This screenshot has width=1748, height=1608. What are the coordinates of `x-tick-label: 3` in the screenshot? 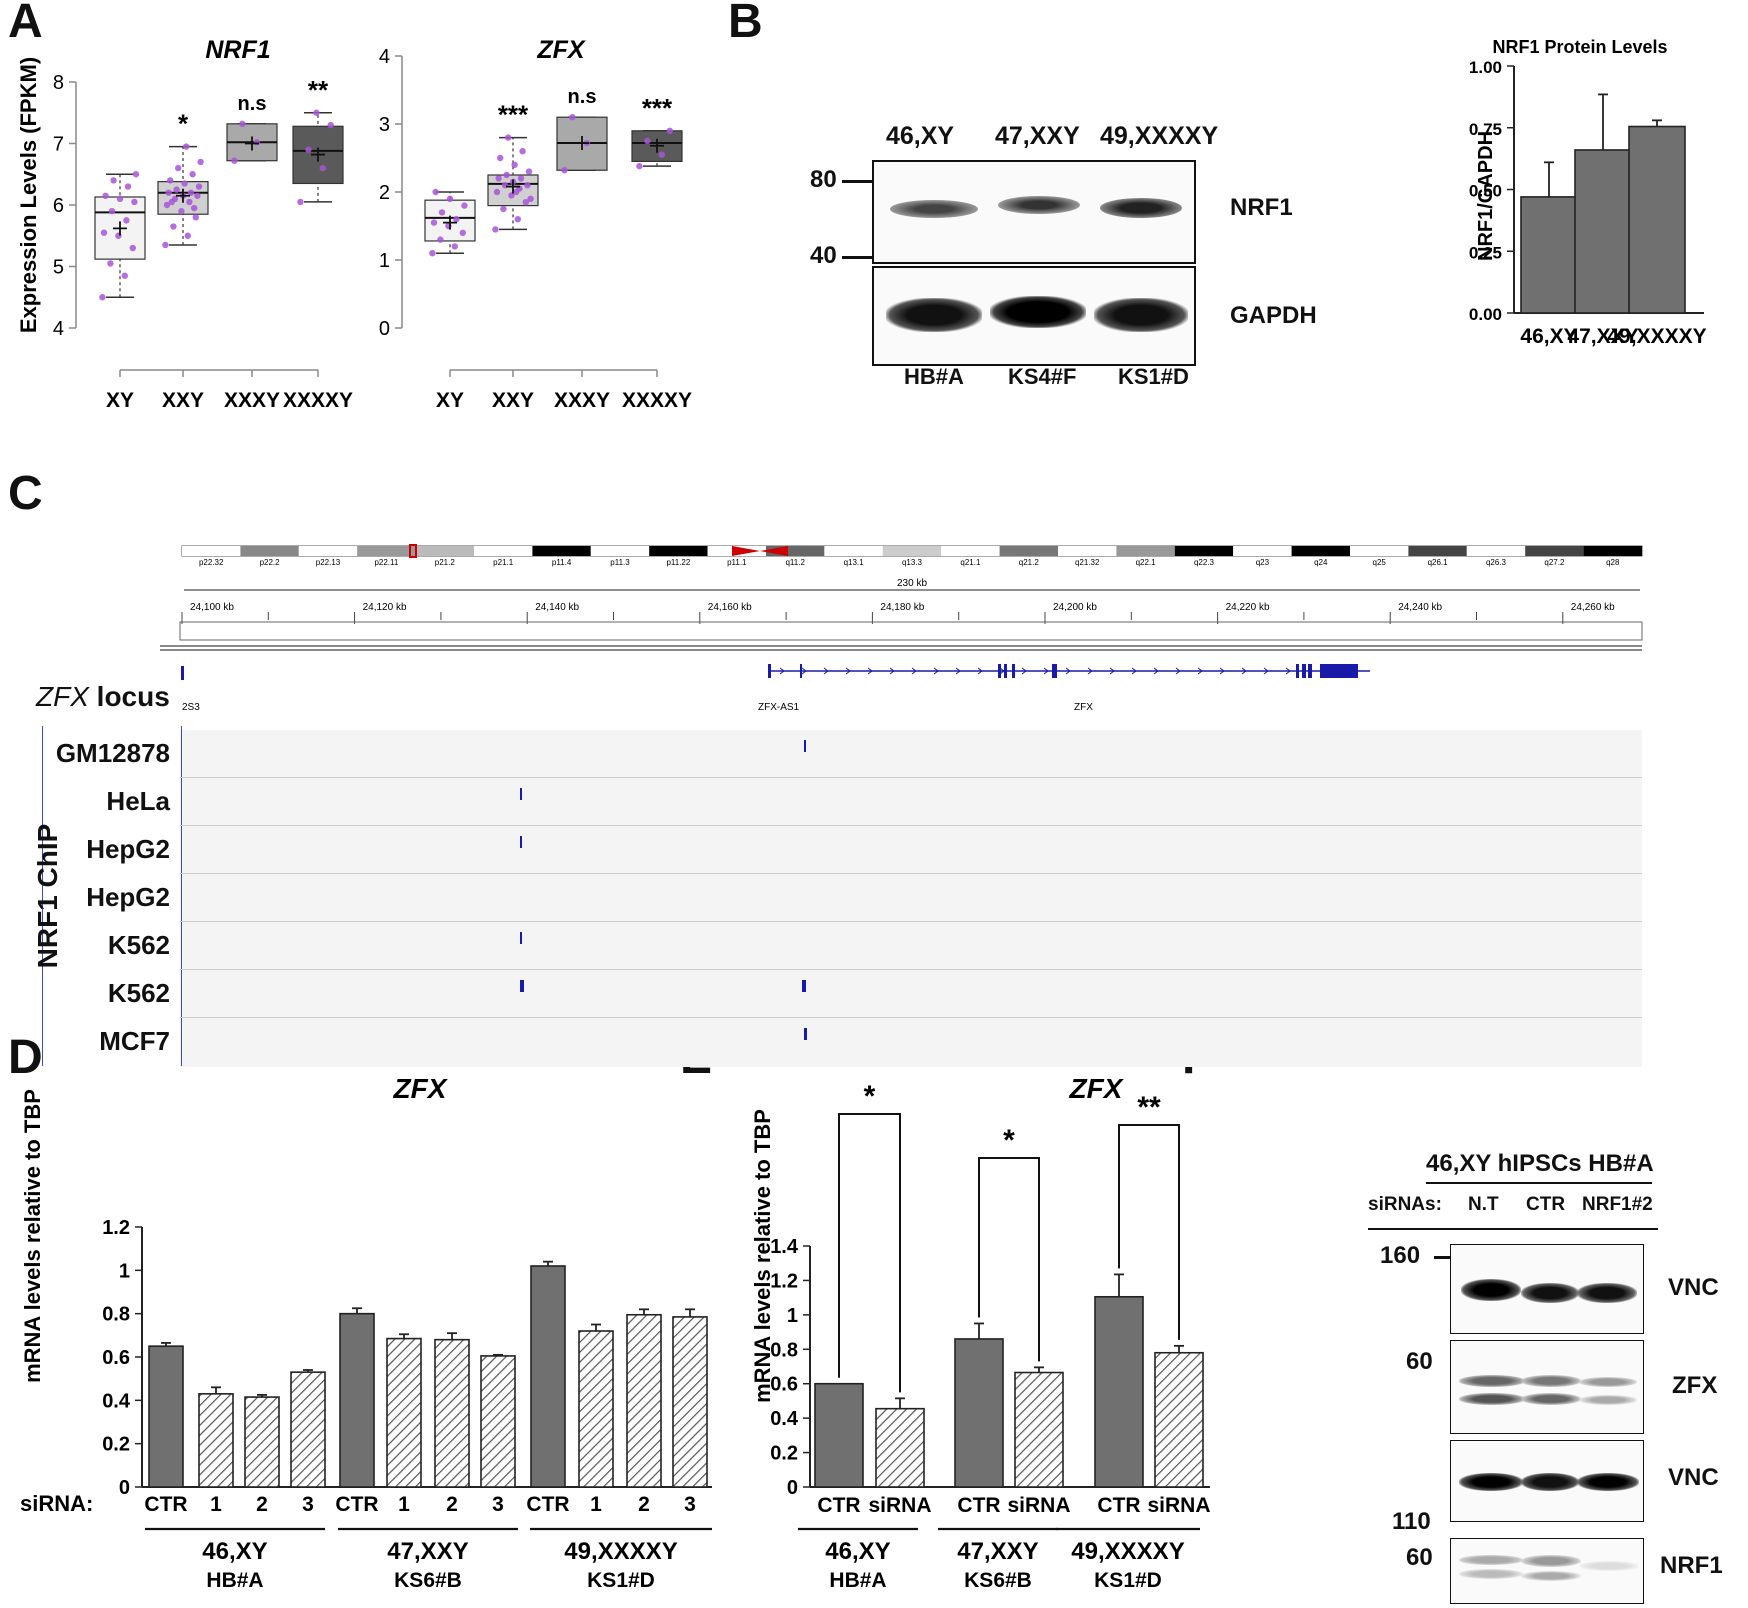 It's located at (690, 1504).